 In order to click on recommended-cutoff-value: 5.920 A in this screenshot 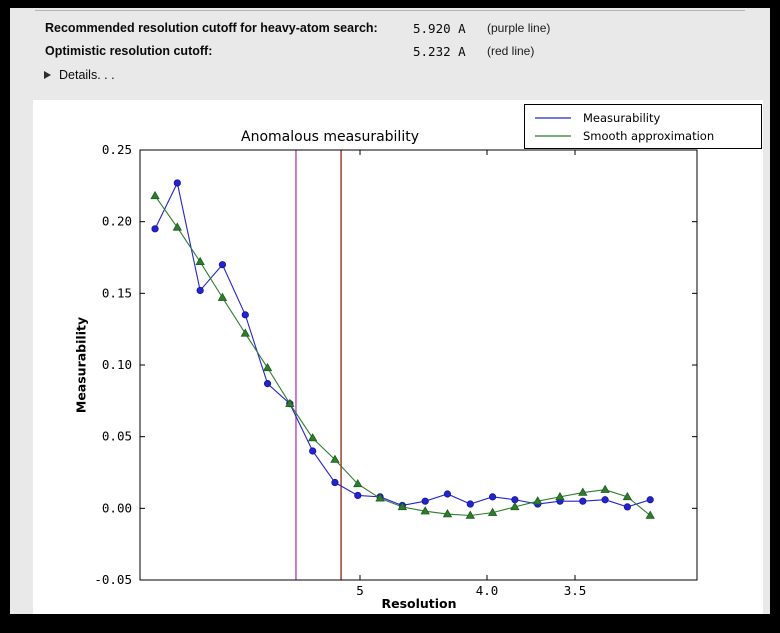, I will do `click(439, 28)`.